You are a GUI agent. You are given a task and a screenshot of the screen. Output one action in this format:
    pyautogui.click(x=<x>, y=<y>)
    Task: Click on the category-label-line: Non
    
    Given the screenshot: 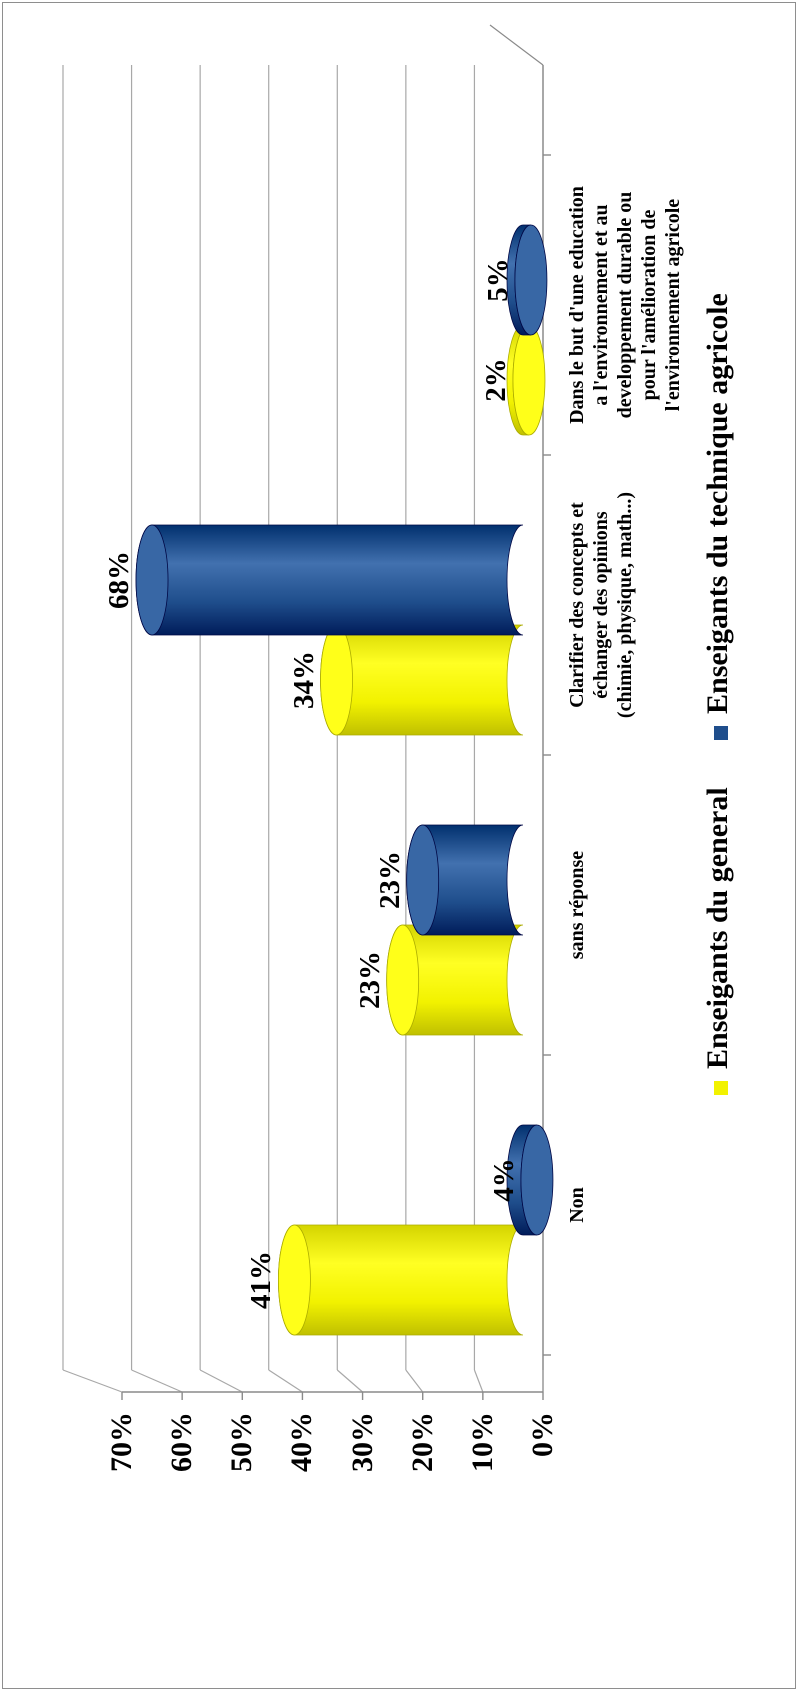 What is the action you would take?
    pyautogui.click(x=577, y=1205)
    